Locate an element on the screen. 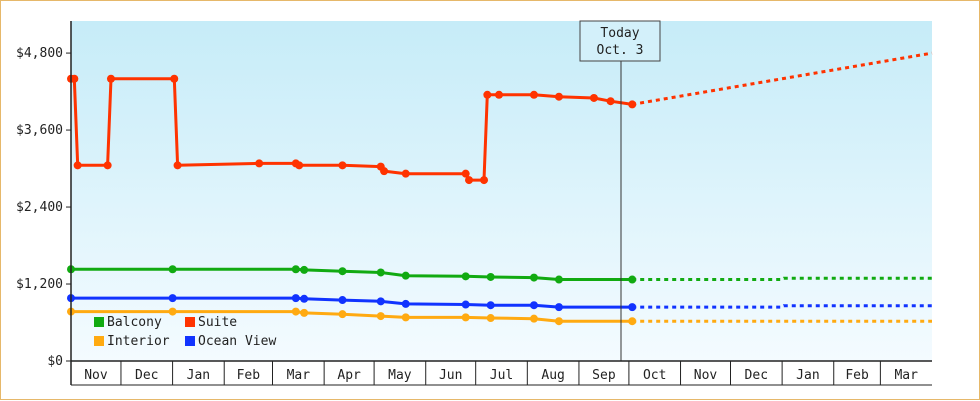  today-box is located at coordinates (620, 41).